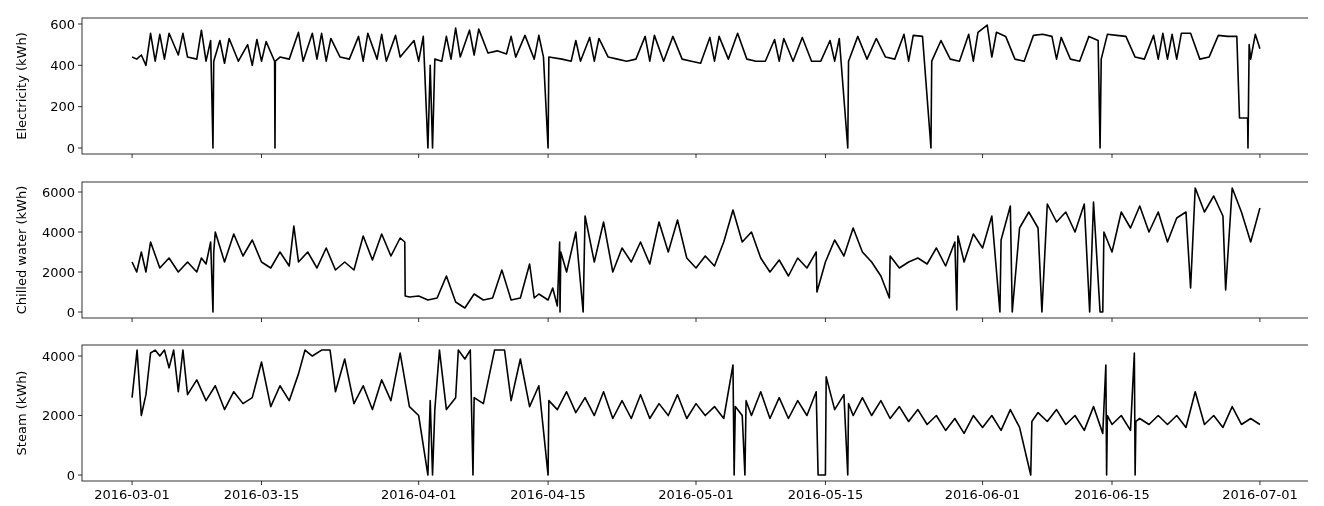 Image resolution: width=1324 pixels, height=506 pixels. What do you see at coordinates (21, 86) in the screenshot?
I see `y-axis-title: Electricity (kWh)` at bounding box center [21, 86].